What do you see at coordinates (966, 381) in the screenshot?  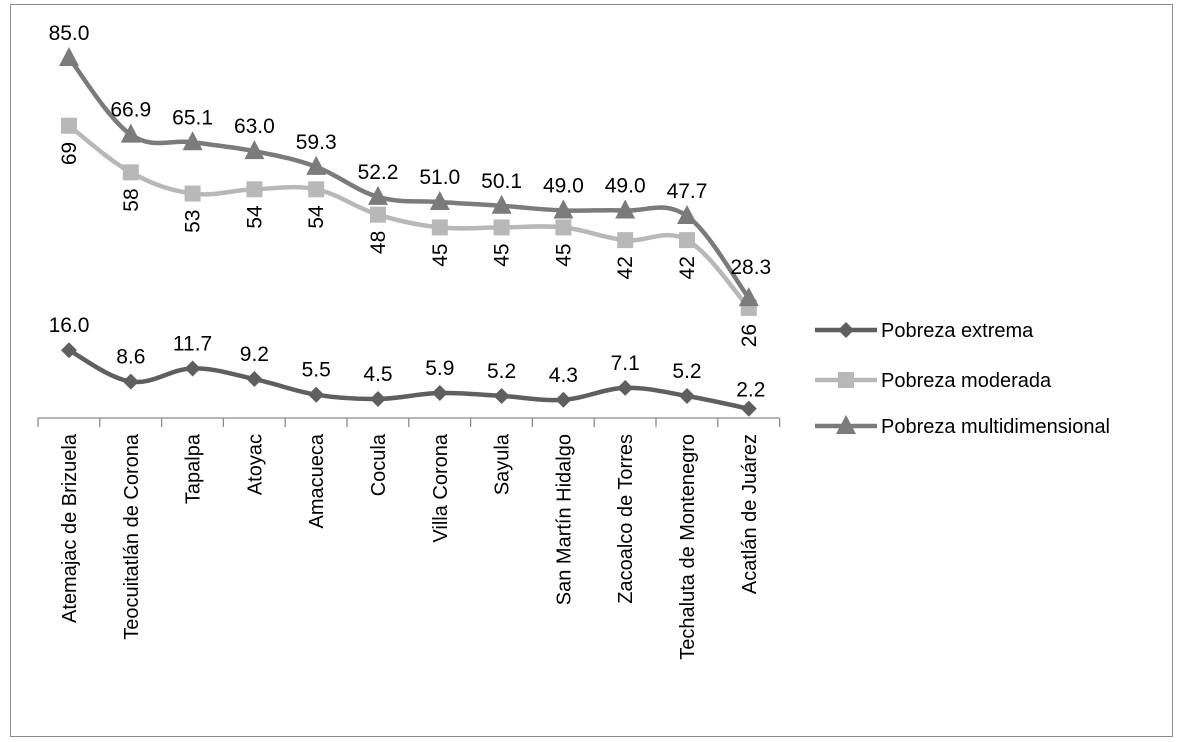 I see `legend-label-moderada: Pobreza moderada` at bounding box center [966, 381].